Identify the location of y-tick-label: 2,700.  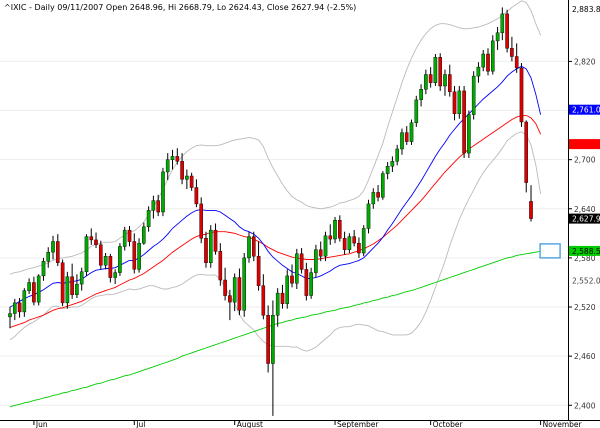
(585, 160).